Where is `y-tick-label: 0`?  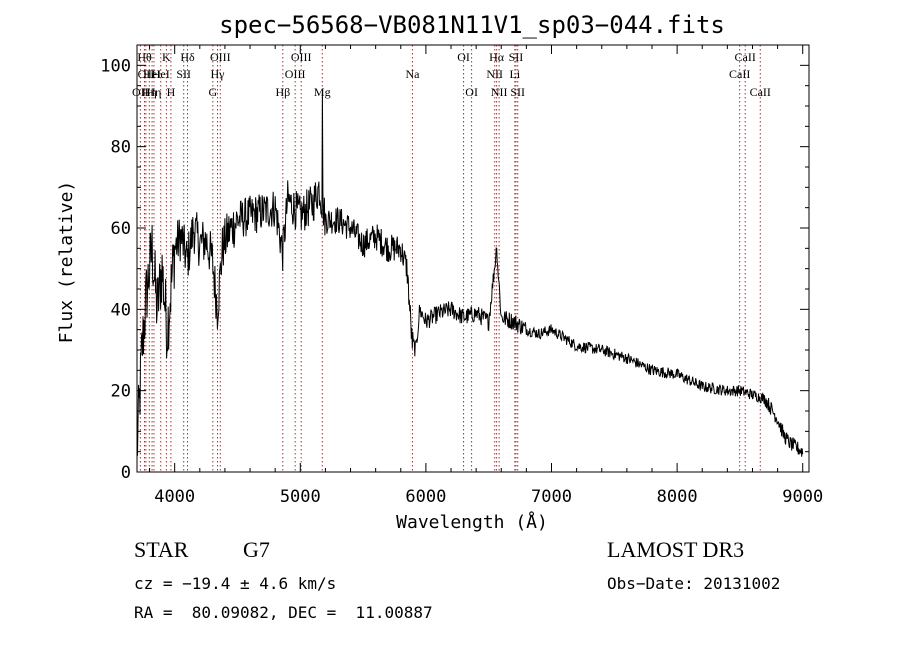
y-tick-label: 0 is located at coordinates (126, 473).